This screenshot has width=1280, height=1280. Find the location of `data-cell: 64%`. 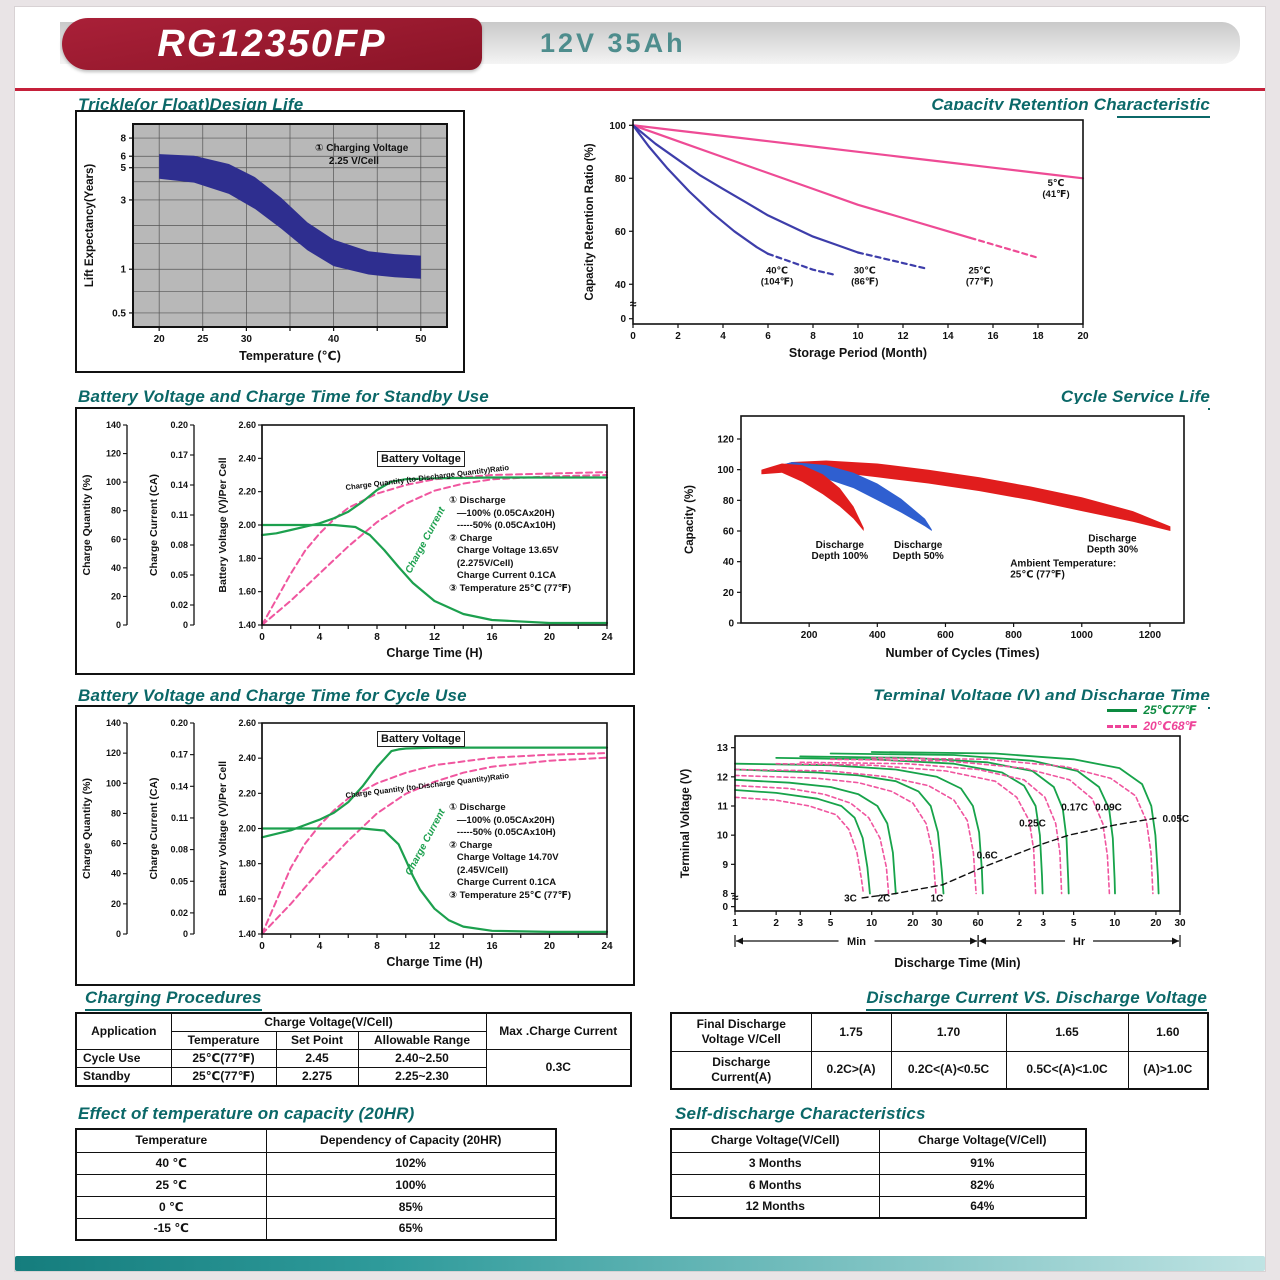

data-cell: 64% is located at coordinates (982, 1207).